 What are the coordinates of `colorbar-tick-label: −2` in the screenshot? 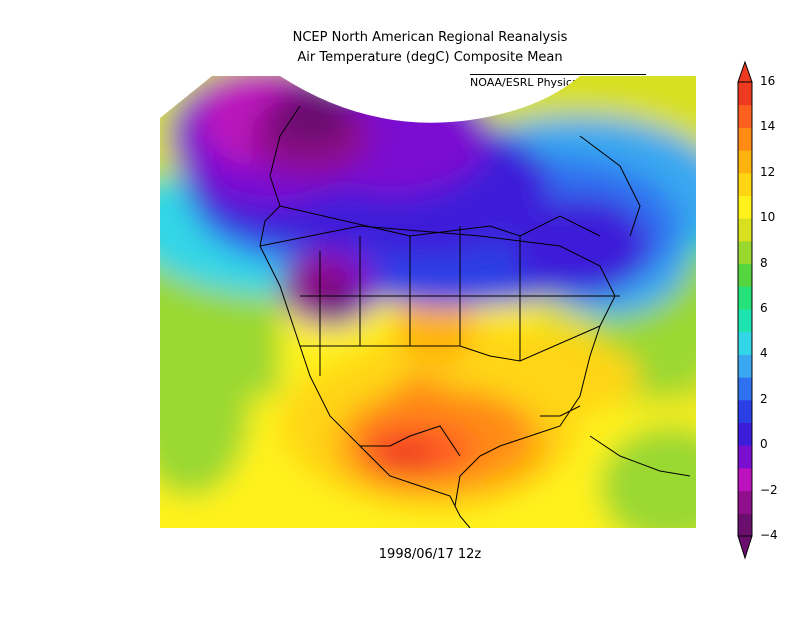 It's located at (769, 489).